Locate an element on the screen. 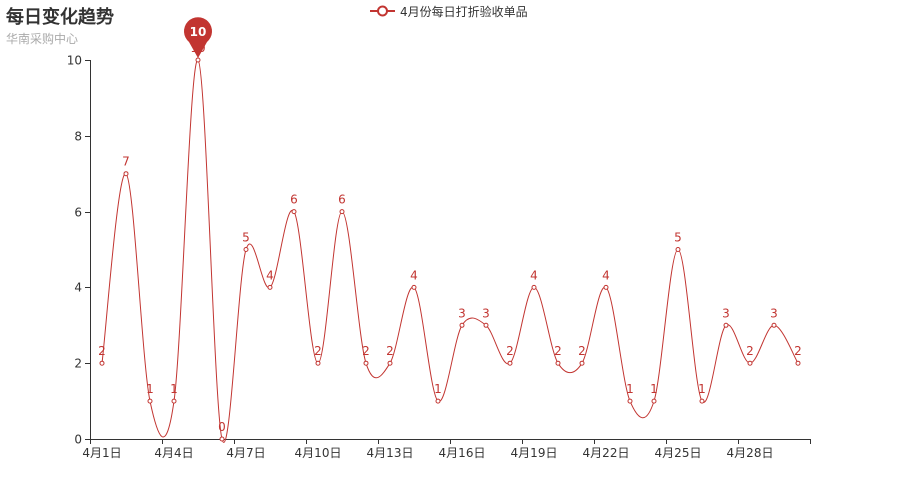 Image resolution: width=900 pixels, height=500 pixels. y-tick-label: 2 is located at coordinates (78, 364).